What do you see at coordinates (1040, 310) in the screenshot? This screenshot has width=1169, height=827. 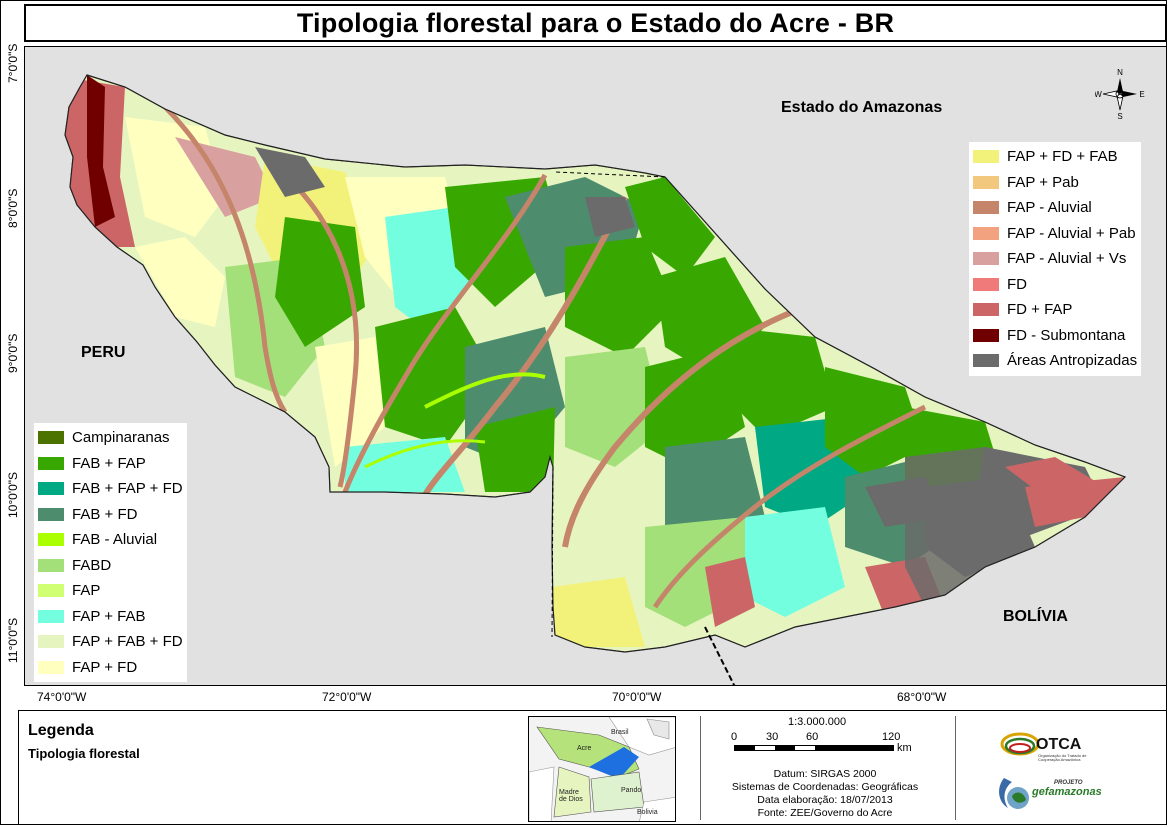 I see `legend-label: FD + FAP` at bounding box center [1040, 310].